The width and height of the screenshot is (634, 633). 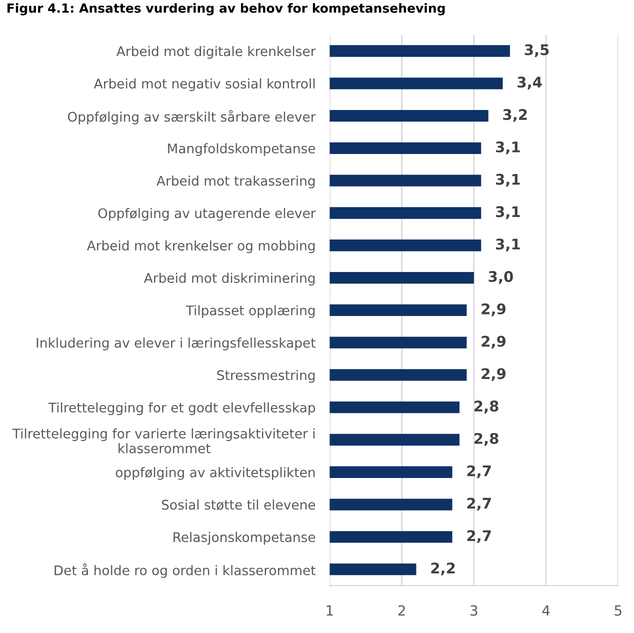 I want to click on y-tick-label: Det å holde ro og orden i klasserommet, so click(x=185, y=571).